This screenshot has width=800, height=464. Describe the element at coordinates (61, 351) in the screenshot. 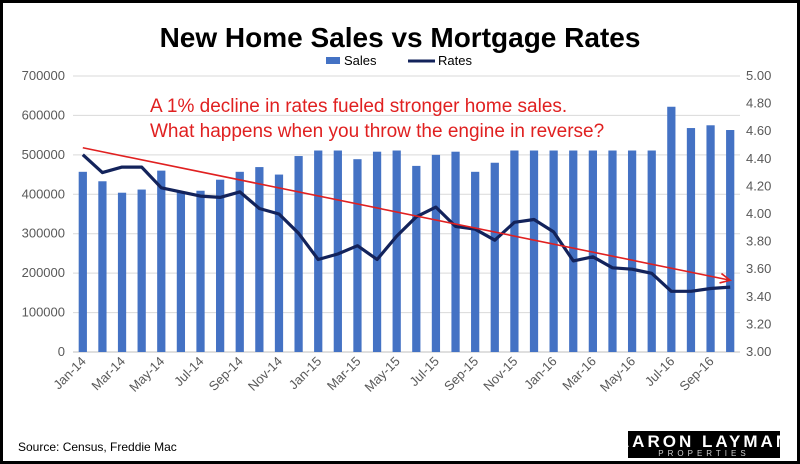

I see `left-tick-label: 0` at that location.